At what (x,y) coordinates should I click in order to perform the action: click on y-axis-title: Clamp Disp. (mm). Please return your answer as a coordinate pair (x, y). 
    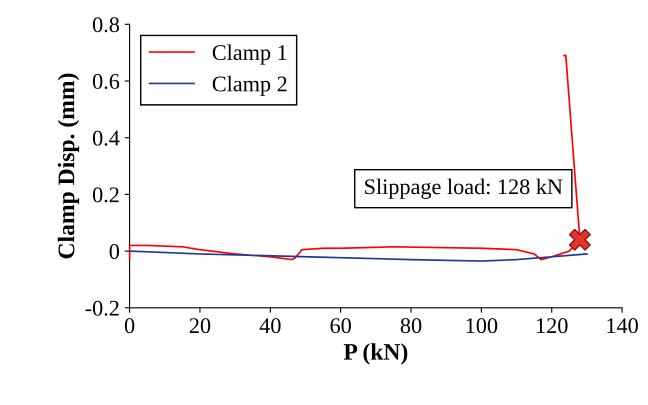
    Looking at the image, I should click on (69, 166).